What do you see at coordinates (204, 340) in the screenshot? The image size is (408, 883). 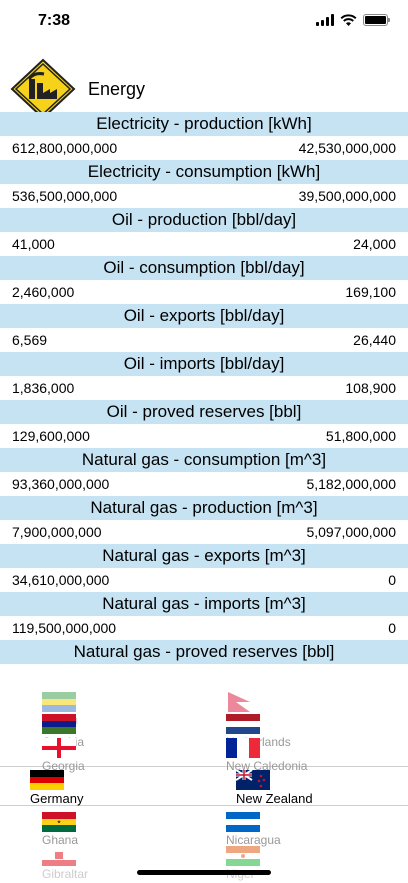 I see `section-values-row: 6,569 26,440` at bounding box center [204, 340].